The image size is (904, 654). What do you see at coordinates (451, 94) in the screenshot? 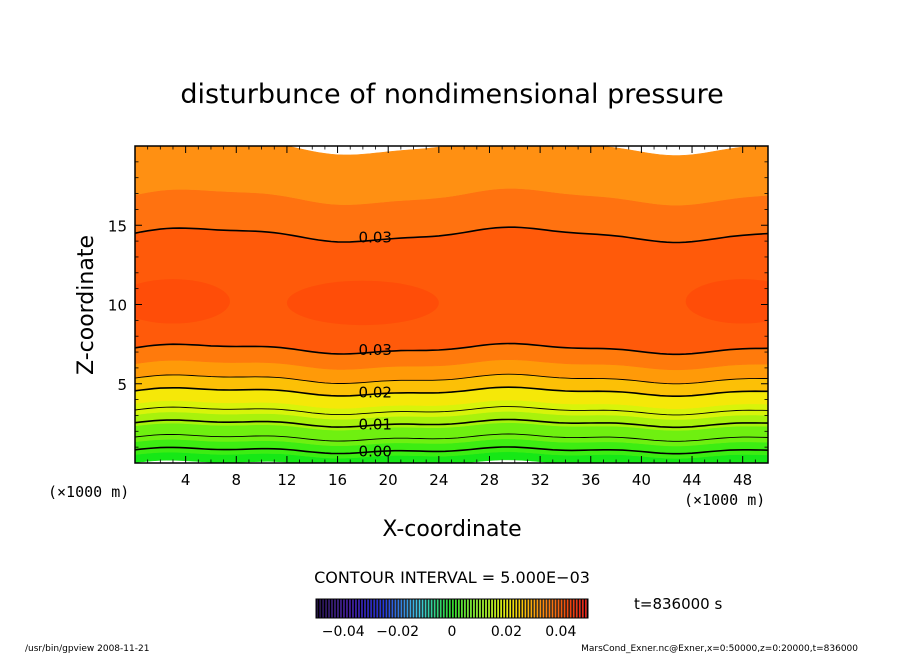
I see `chart-title: disturbunce of nondimensional pressure` at bounding box center [451, 94].